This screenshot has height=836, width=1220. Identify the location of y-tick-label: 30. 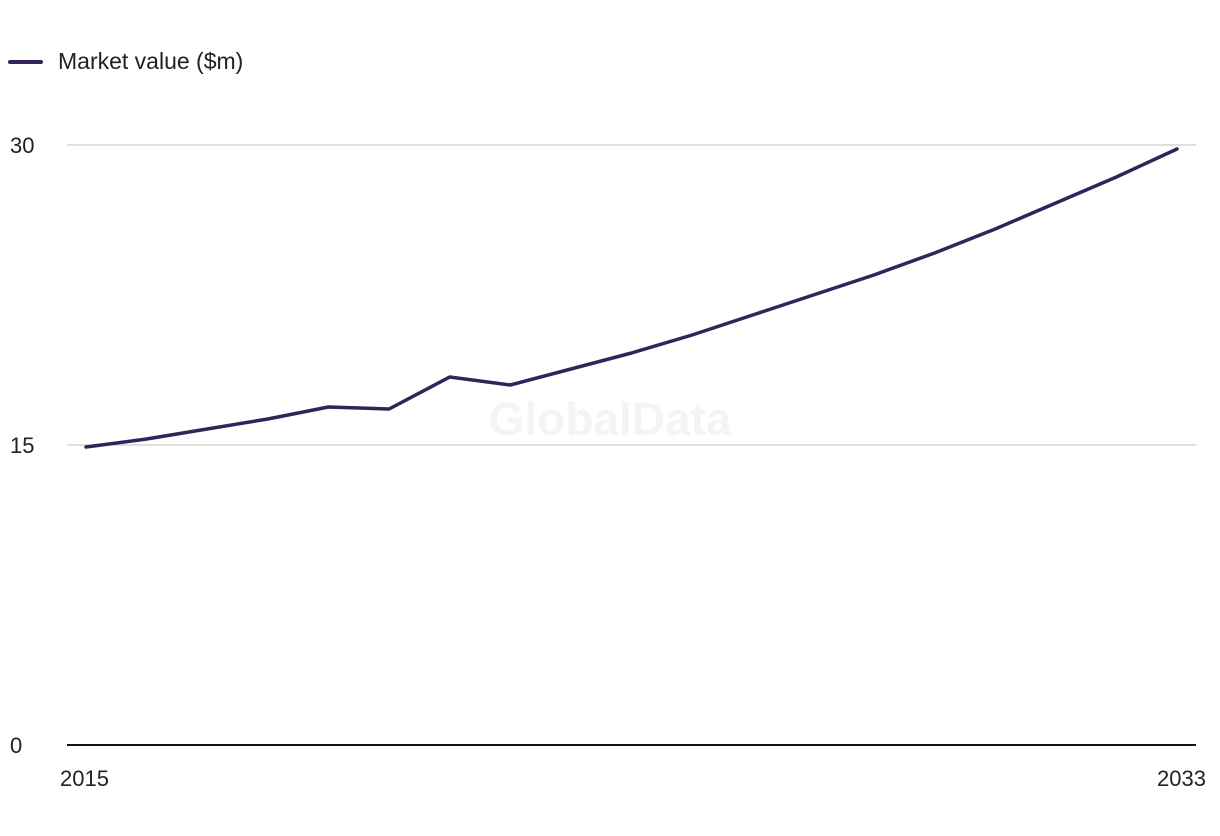
(22, 145).